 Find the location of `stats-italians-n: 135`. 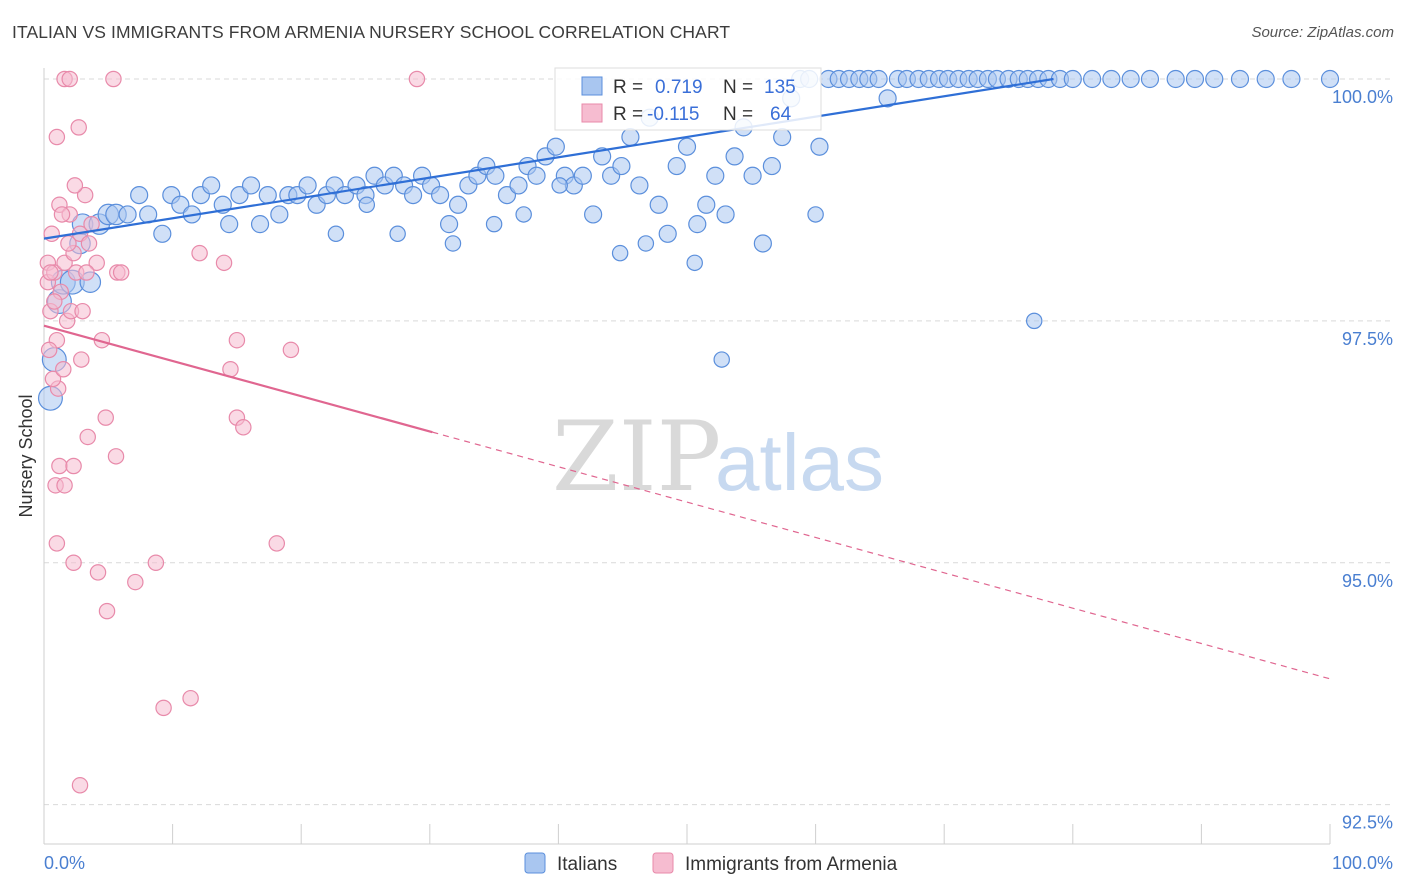

stats-italians-n: 135 is located at coordinates (780, 87).